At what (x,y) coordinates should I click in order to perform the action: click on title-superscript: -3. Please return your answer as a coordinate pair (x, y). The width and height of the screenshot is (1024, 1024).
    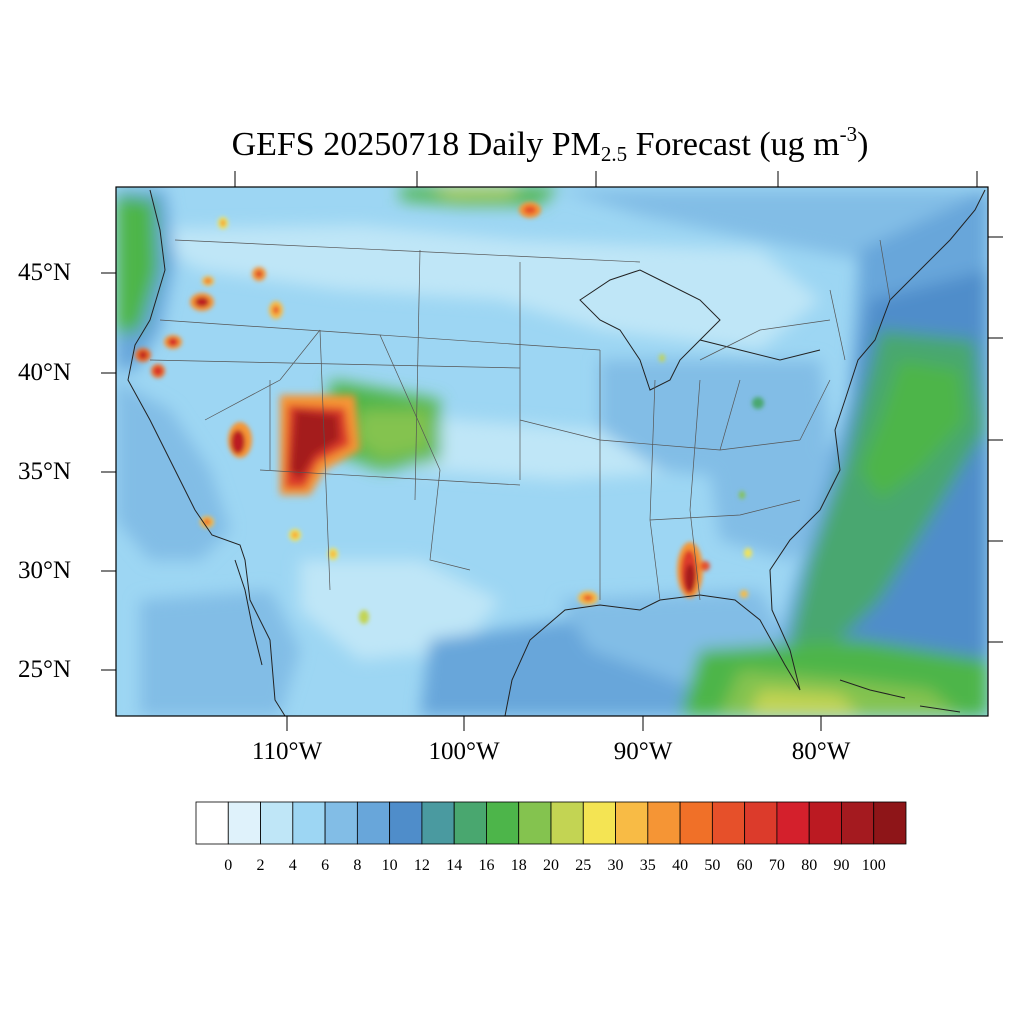
    Looking at the image, I should click on (848, 134).